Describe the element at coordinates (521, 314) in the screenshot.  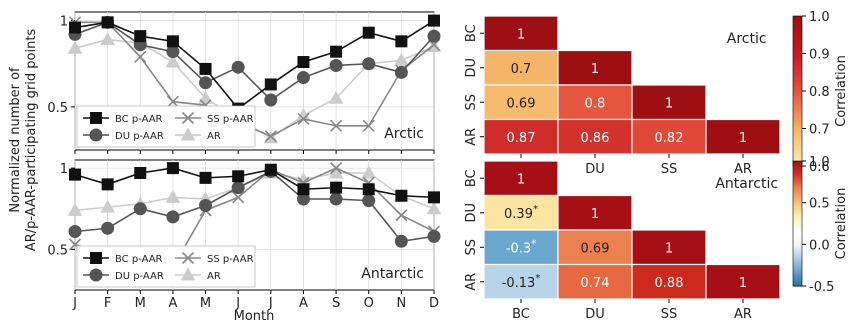
I see `col-label: BC` at that location.